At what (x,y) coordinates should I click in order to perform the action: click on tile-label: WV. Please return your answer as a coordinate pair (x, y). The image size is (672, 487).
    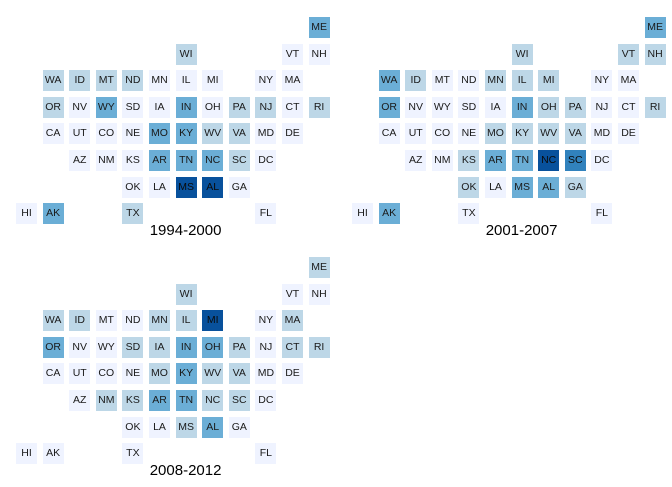
    Looking at the image, I should click on (549, 133).